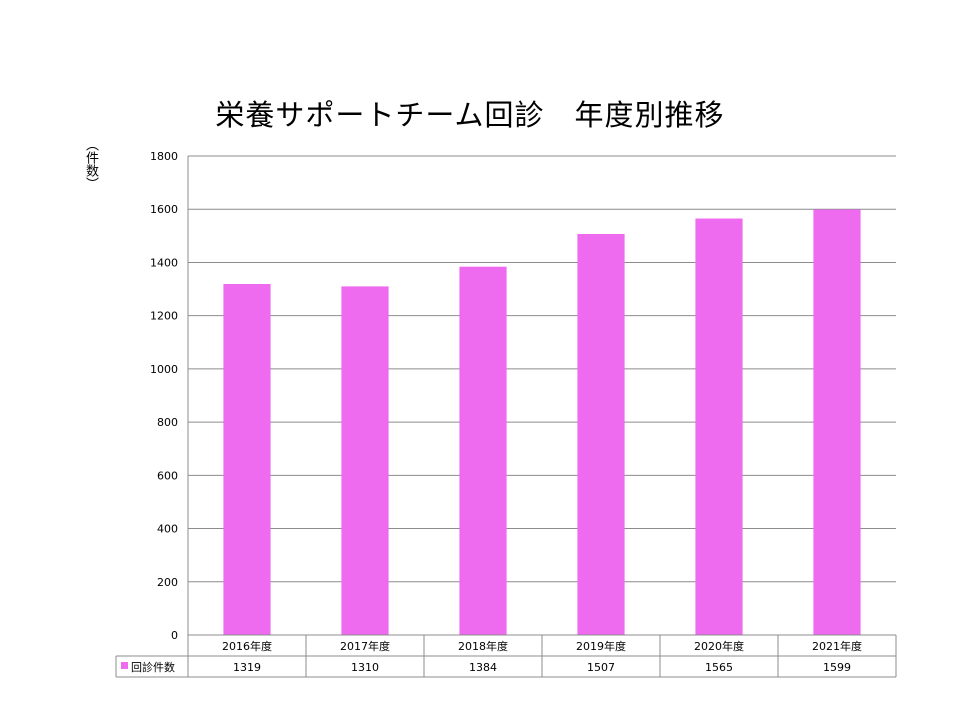 The width and height of the screenshot is (960, 720). I want to click on x-category-label: 2016年度, so click(247, 646).